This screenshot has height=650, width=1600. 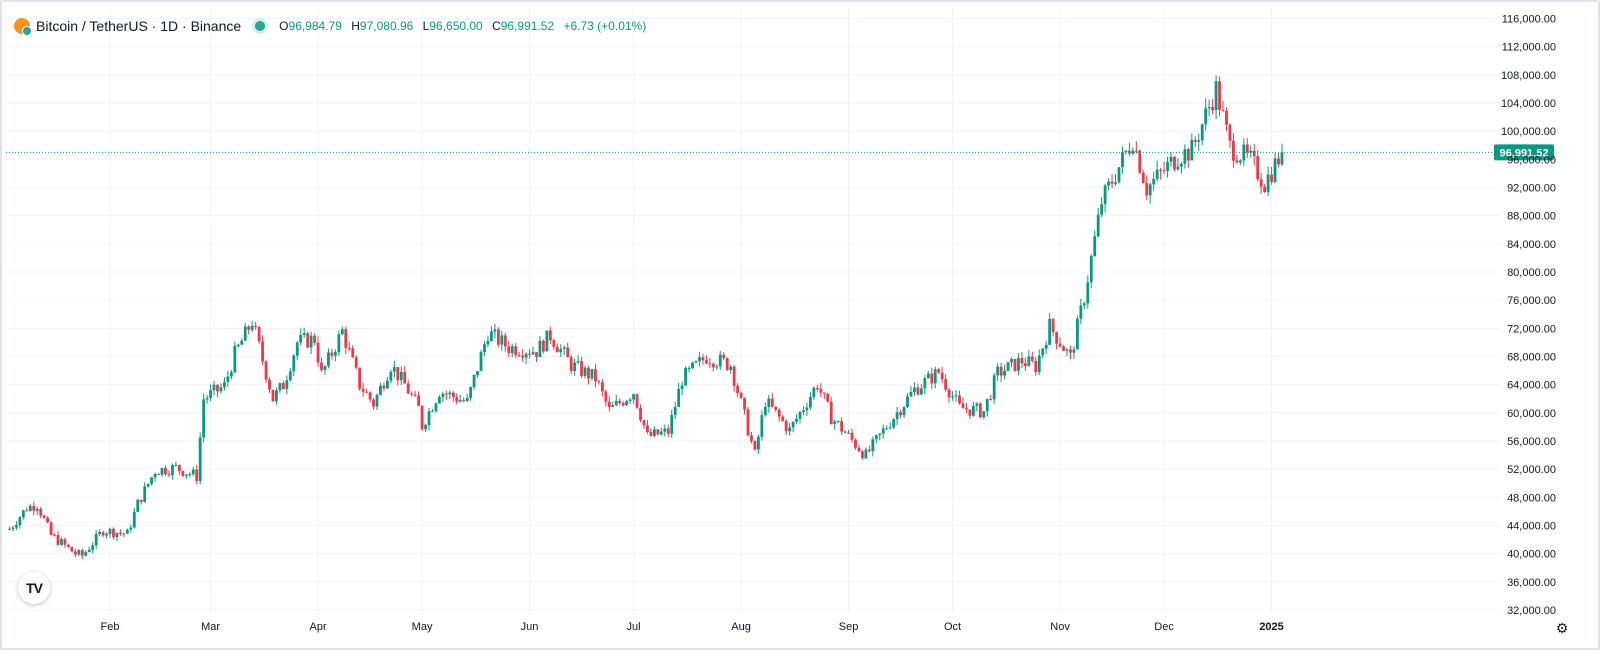 I want to click on last-price-line: 96,991.52, so click(x=780, y=152).